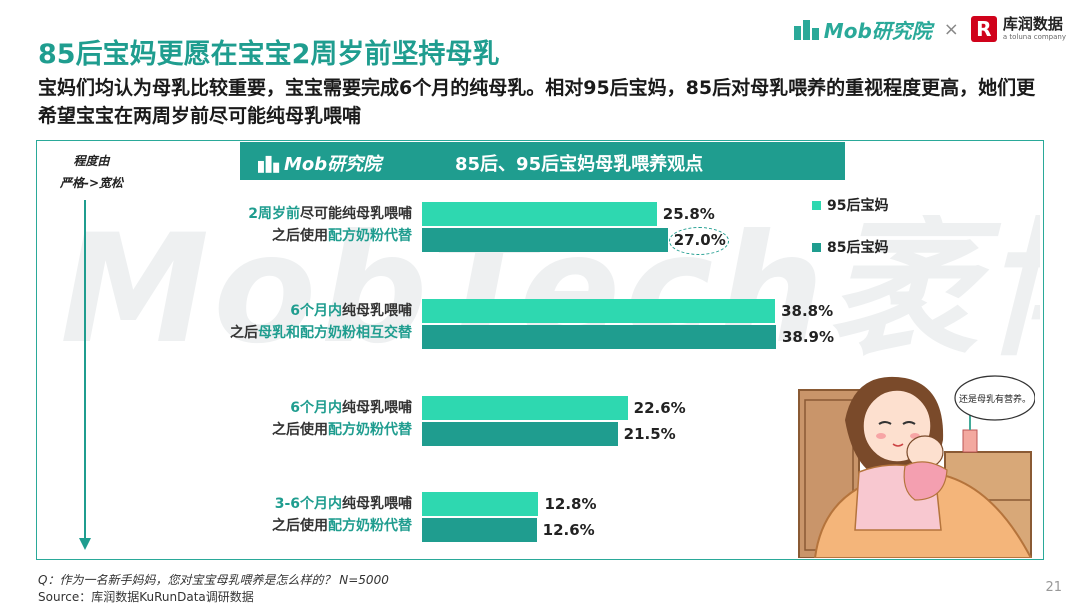 This screenshot has height=608, width=1080. I want to click on category-label-line: 3-6个月内纯母乳喂哺, so click(342, 504).